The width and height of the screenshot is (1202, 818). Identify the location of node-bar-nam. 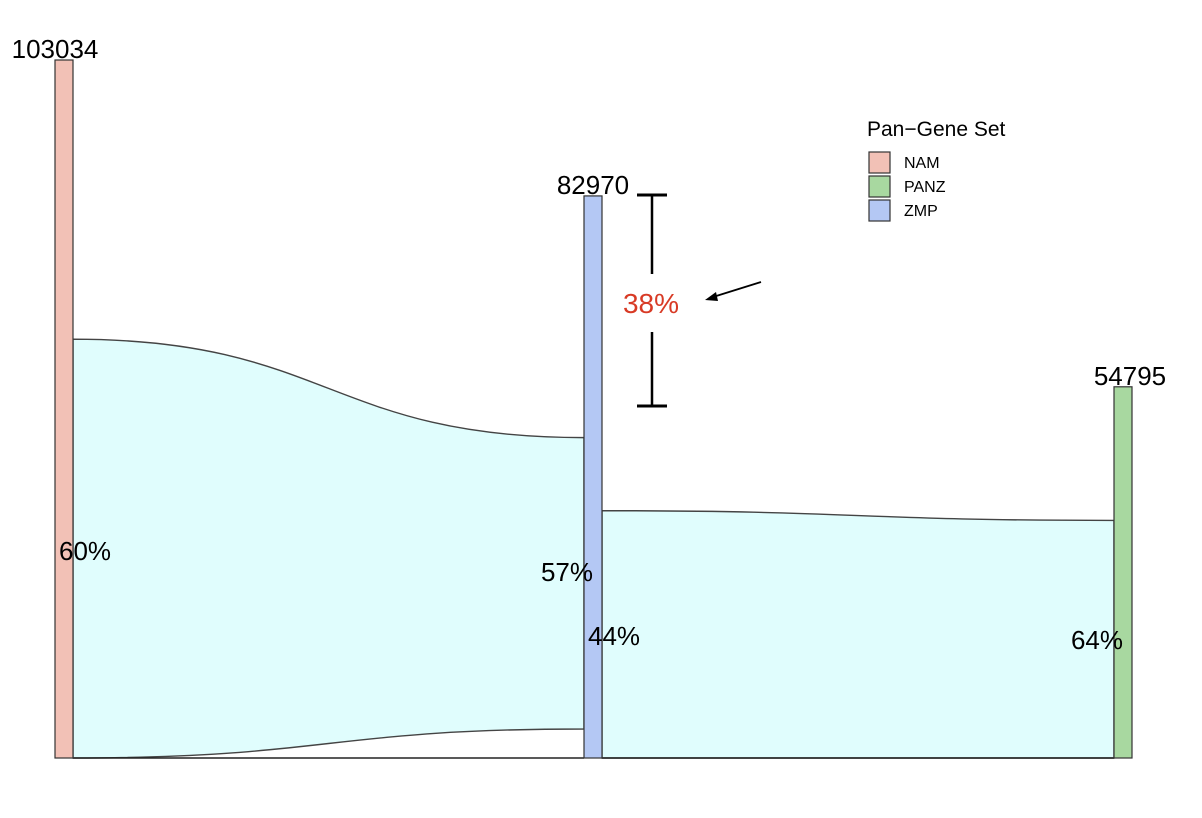
(64, 409).